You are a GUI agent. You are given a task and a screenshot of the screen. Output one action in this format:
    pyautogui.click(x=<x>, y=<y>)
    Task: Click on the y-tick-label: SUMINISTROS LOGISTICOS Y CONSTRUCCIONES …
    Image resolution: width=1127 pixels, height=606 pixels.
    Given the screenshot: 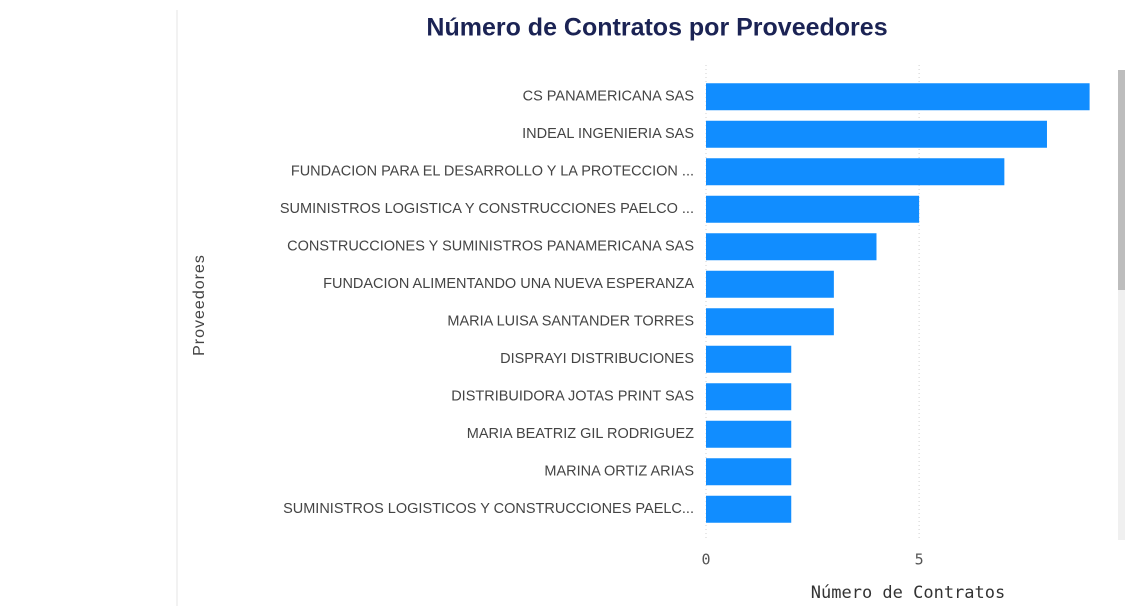 What is the action you would take?
    pyautogui.click(x=488, y=509)
    